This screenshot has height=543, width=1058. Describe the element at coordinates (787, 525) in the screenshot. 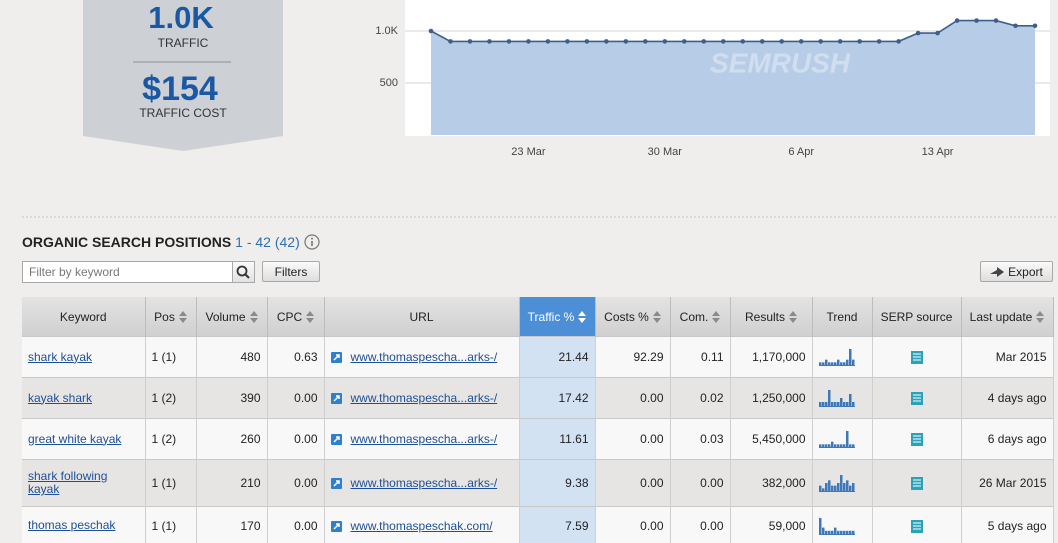

I see `results: 59,000` at that location.